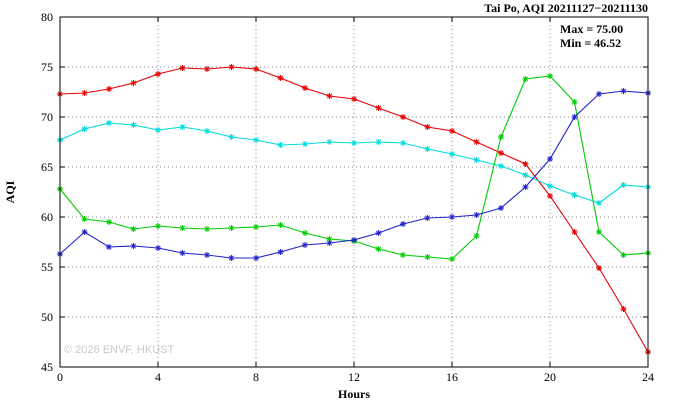 This screenshot has width=674, height=409. What do you see at coordinates (550, 377) in the screenshot?
I see `x-tick-label: 20` at bounding box center [550, 377].